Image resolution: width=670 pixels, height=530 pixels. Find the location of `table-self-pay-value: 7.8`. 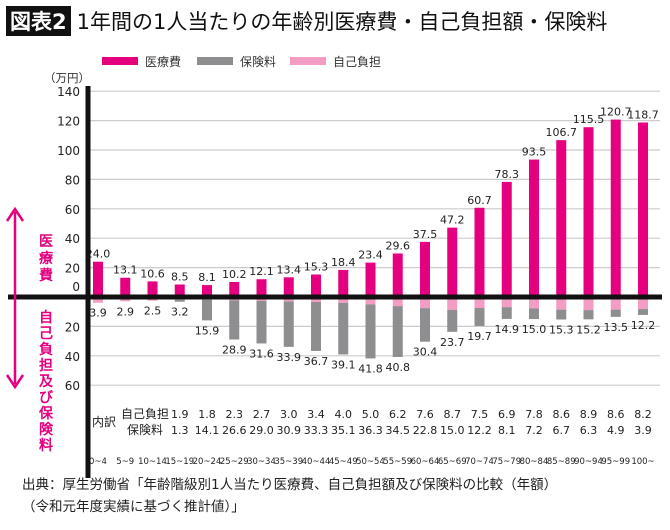

table-self-pay-value: 7.8 is located at coordinates (534, 414).